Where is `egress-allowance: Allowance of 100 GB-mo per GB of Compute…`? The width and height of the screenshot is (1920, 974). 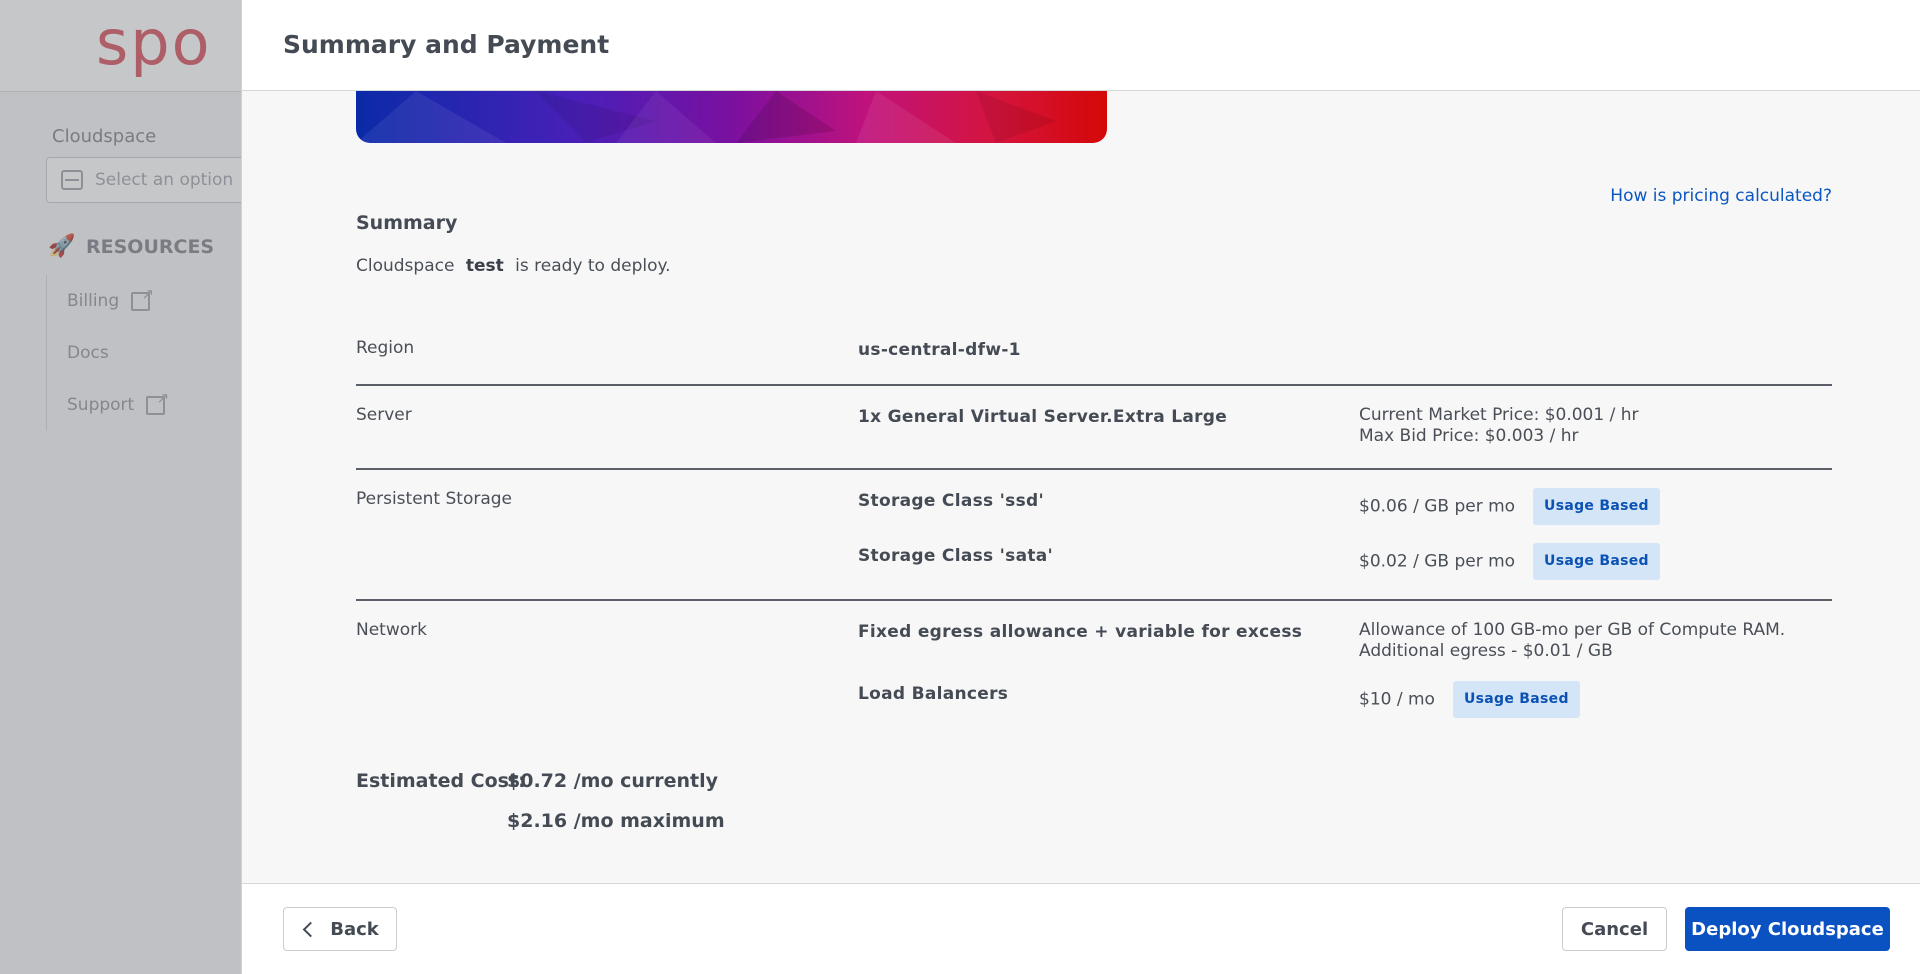 egress-allowance: Allowance of 100 GB-mo per GB of Compute… is located at coordinates (1572, 630).